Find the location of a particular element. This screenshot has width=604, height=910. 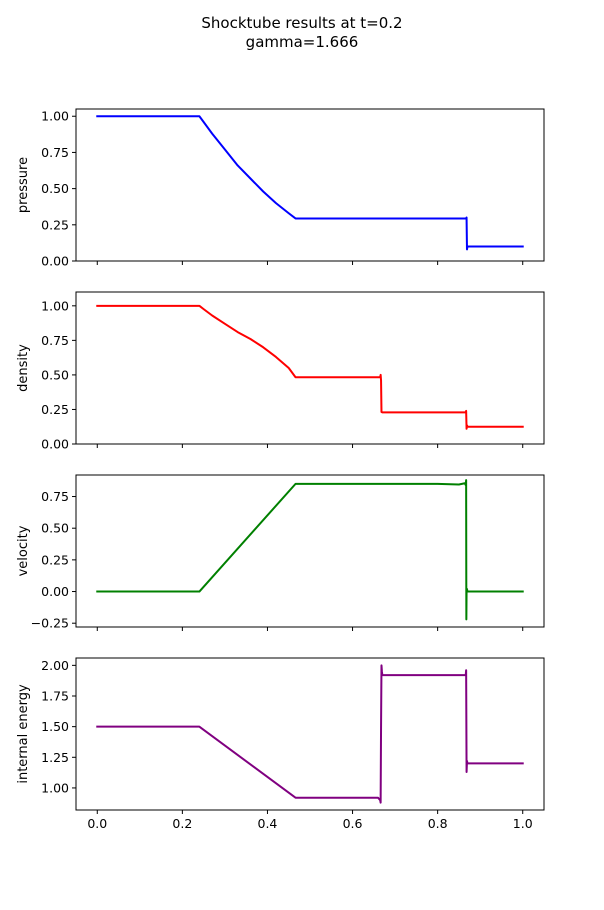

series-line-pressure is located at coordinates (310, 183).